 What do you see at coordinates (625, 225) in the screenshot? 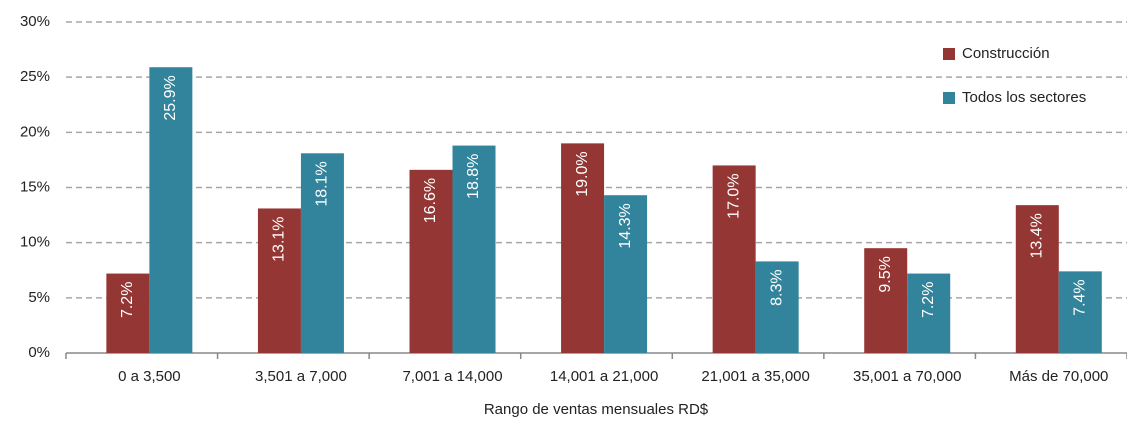
I see `value-label: 14.3%` at bounding box center [625, 225].